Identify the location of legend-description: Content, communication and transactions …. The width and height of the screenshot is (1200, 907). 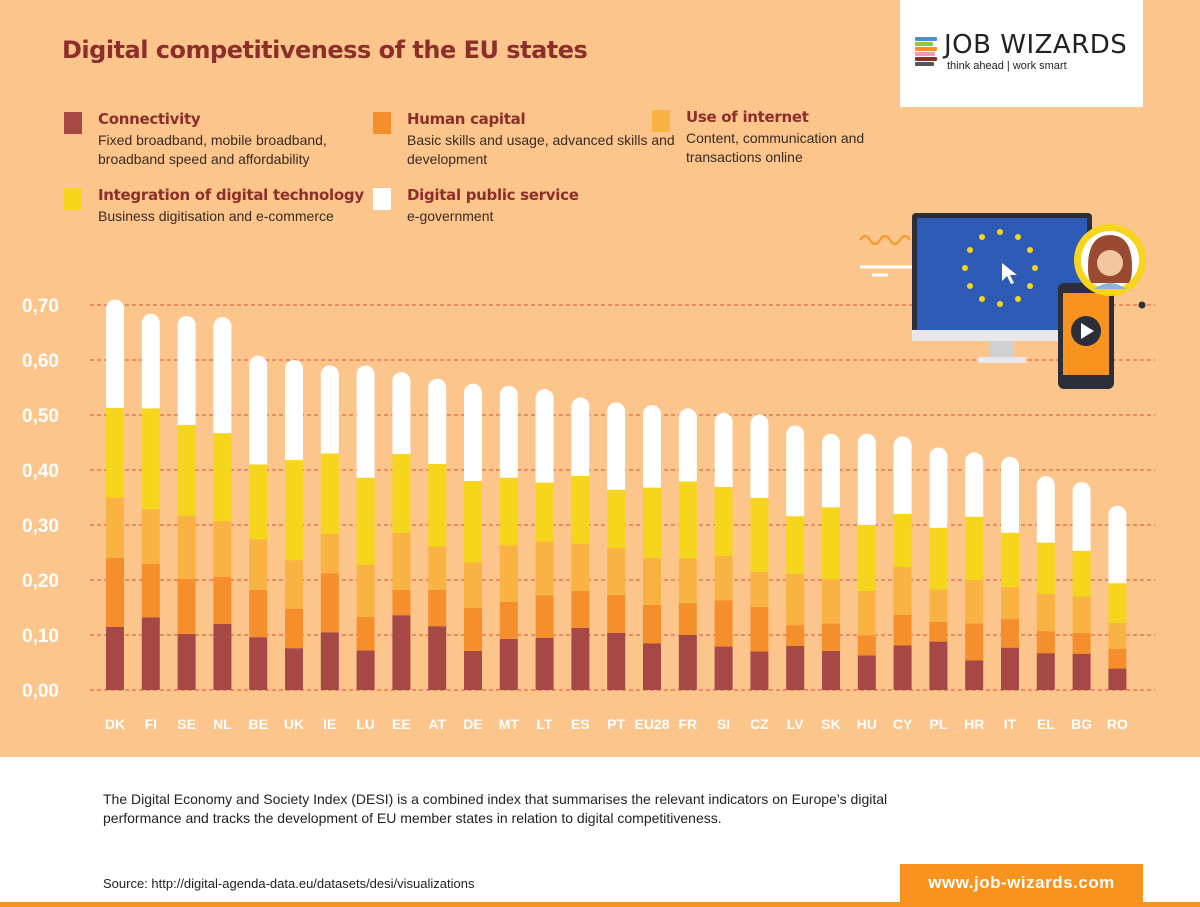
(775, 147).